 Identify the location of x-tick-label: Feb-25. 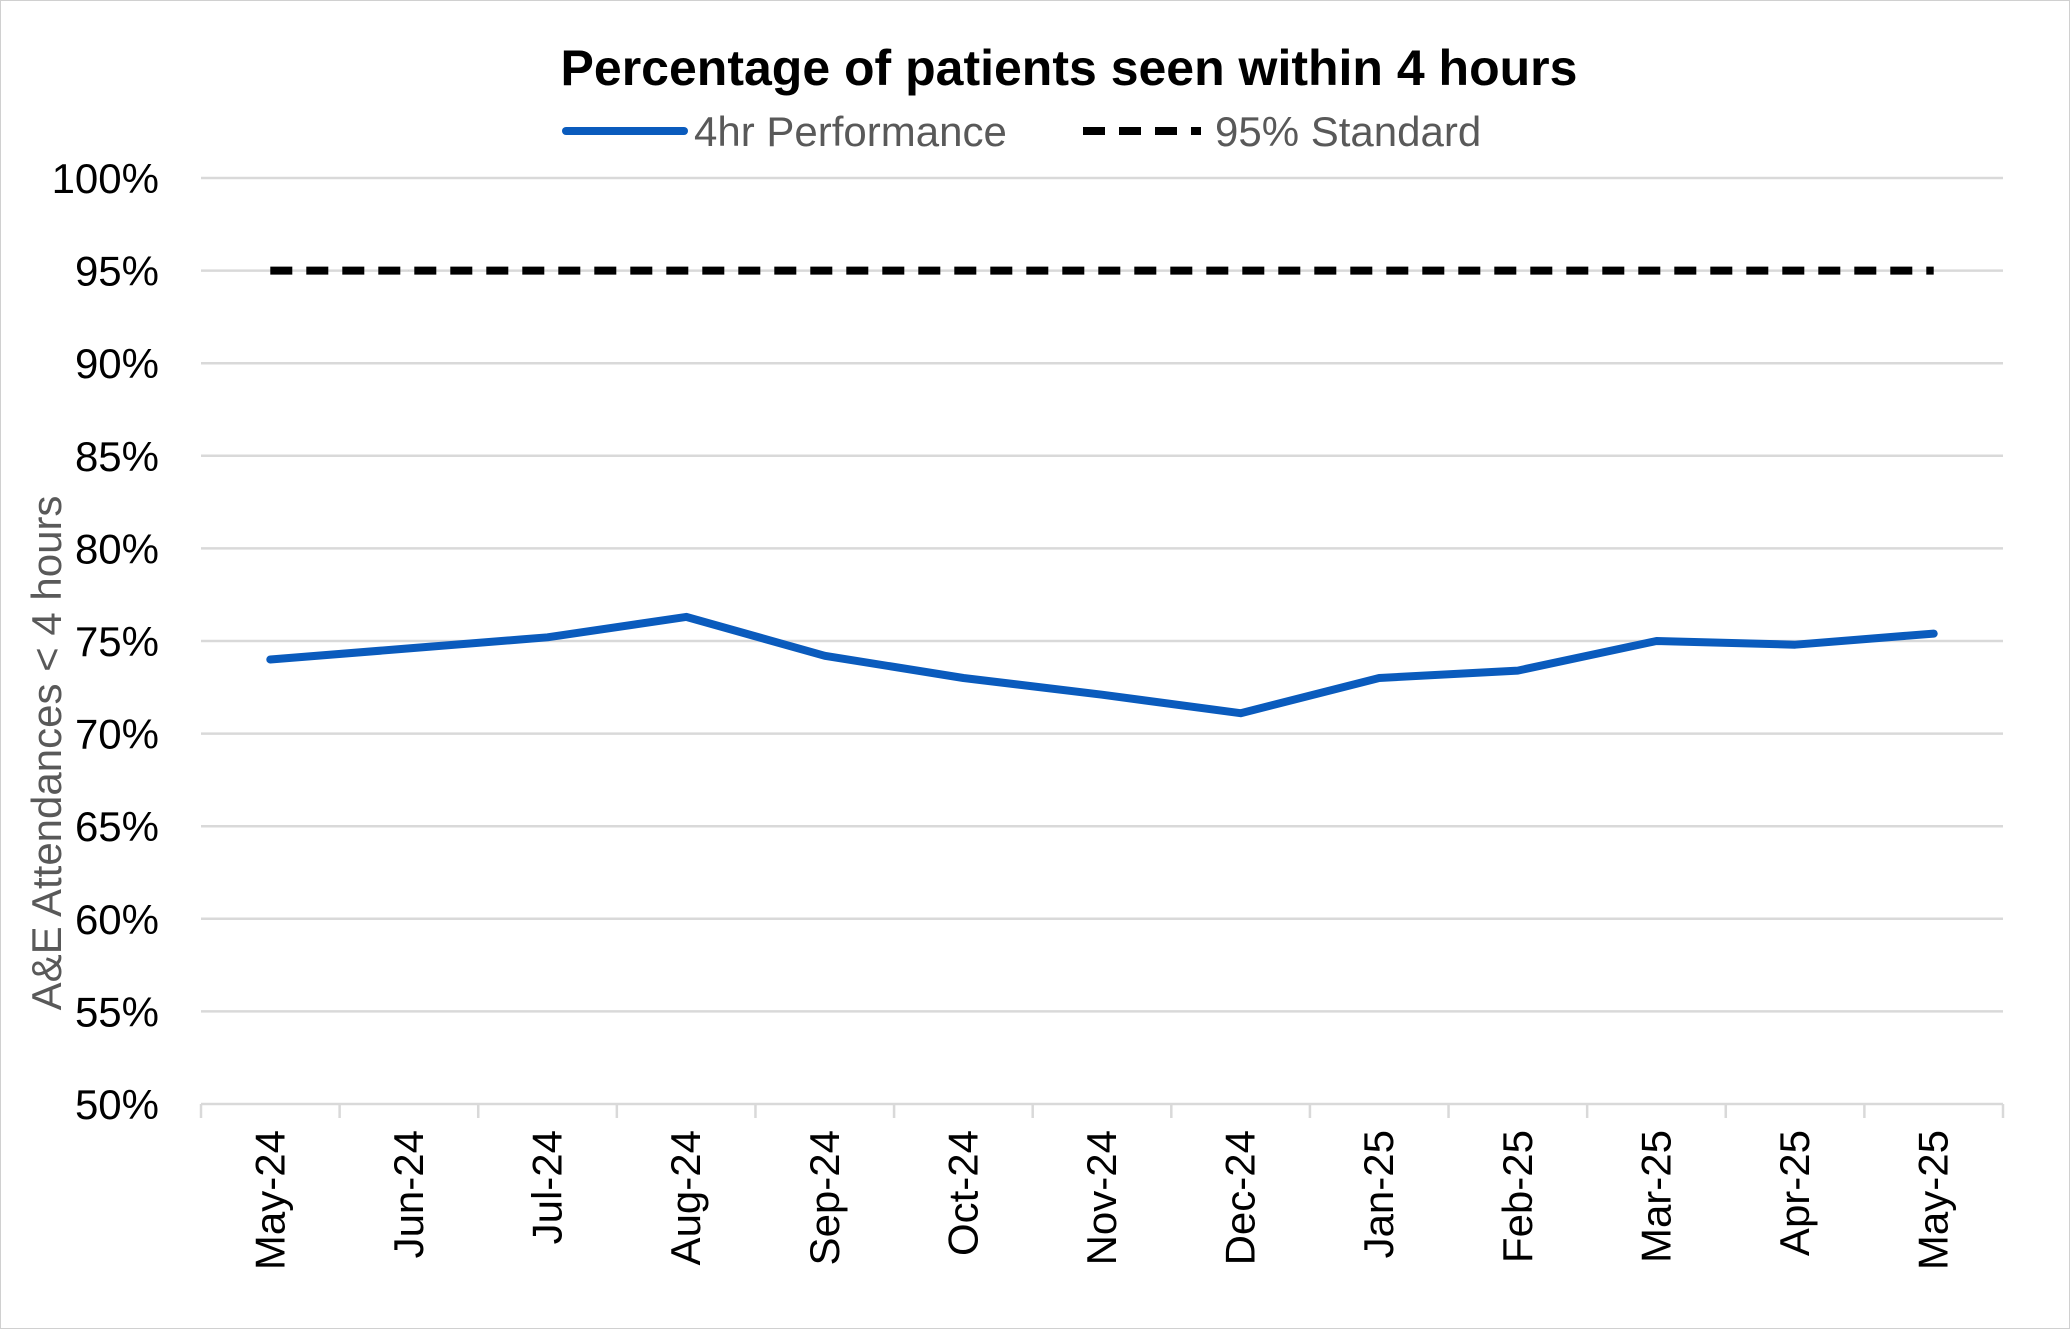
(1517, 1196).